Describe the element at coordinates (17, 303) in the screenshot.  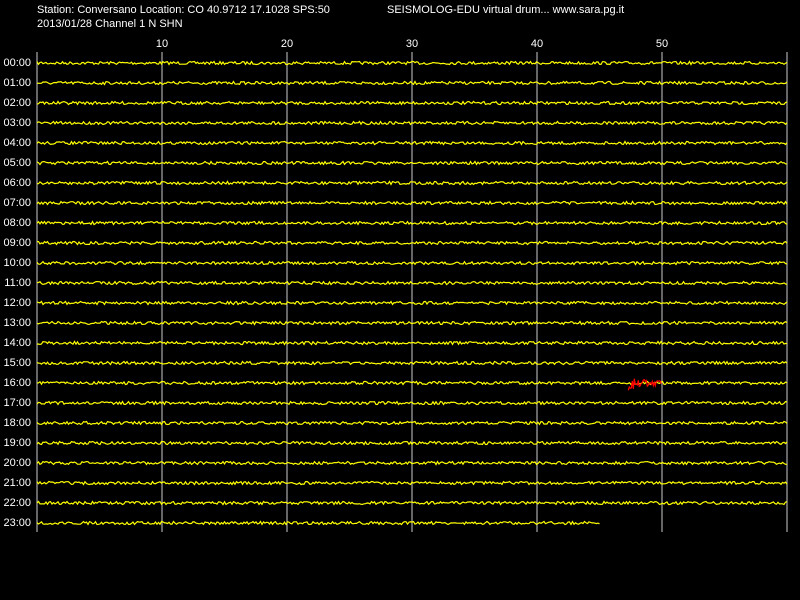
I see `row-label: 12:00` at that location.